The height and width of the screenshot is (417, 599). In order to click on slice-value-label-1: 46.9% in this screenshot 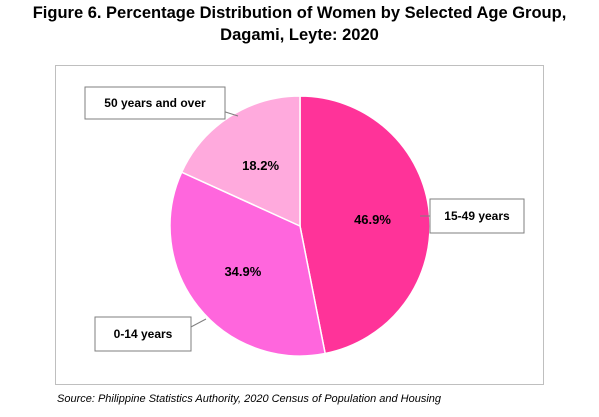, I will do `click(372, 219)`.